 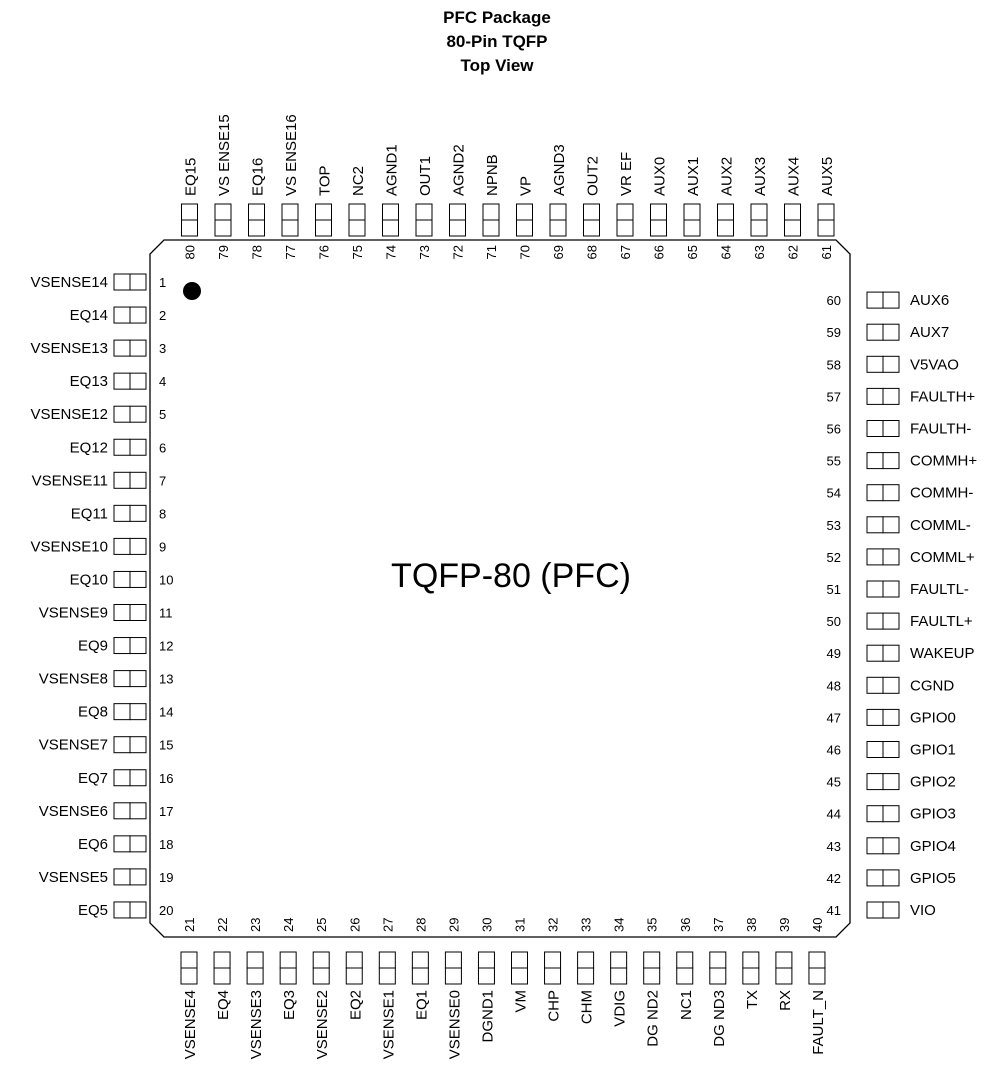 I want to click on pin-68: 68 OUT2, so click(x=592, y=207).